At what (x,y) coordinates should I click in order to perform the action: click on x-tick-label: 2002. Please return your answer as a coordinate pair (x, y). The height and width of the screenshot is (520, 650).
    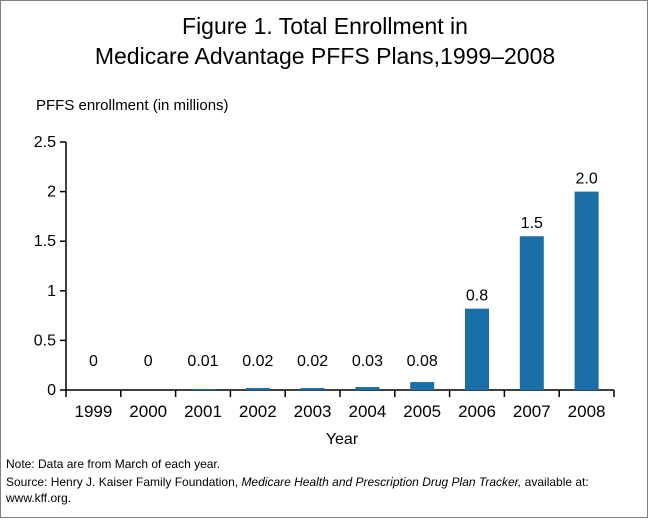
    Looking at the image, I should click on (258, 411).